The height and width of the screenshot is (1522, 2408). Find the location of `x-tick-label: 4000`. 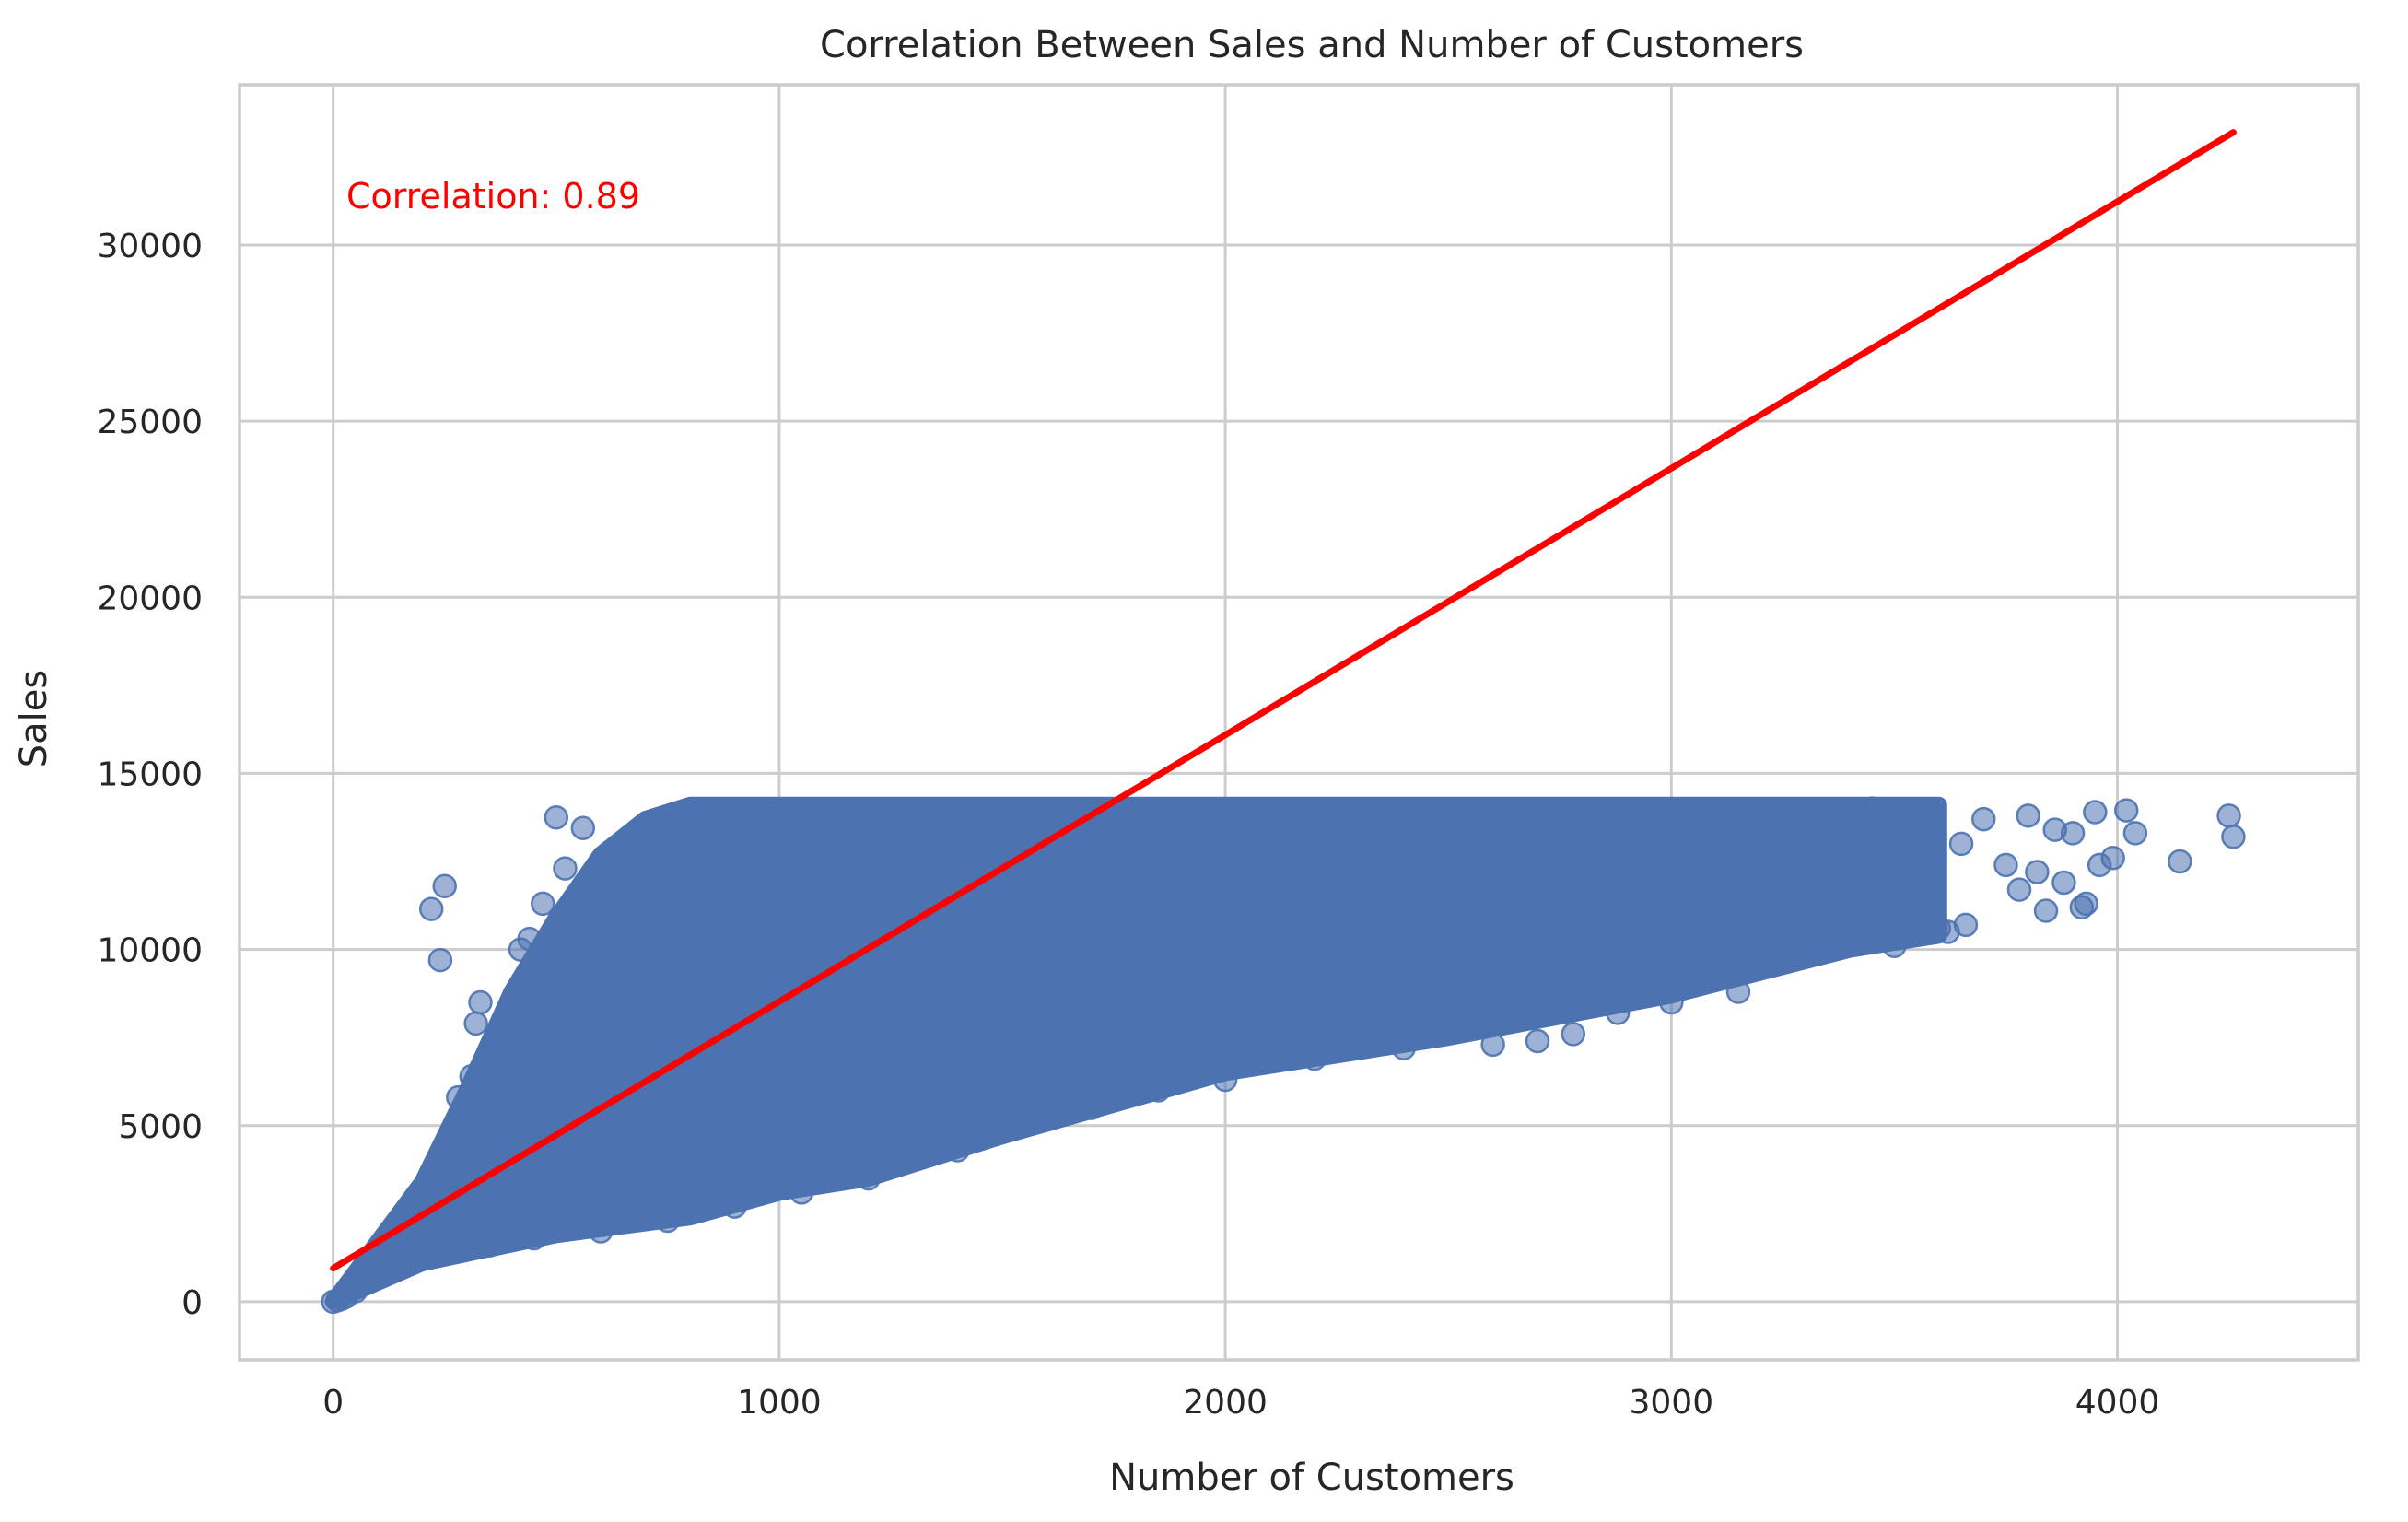

x-tick-label: 4000 is located at coordinates (2118, 1403).